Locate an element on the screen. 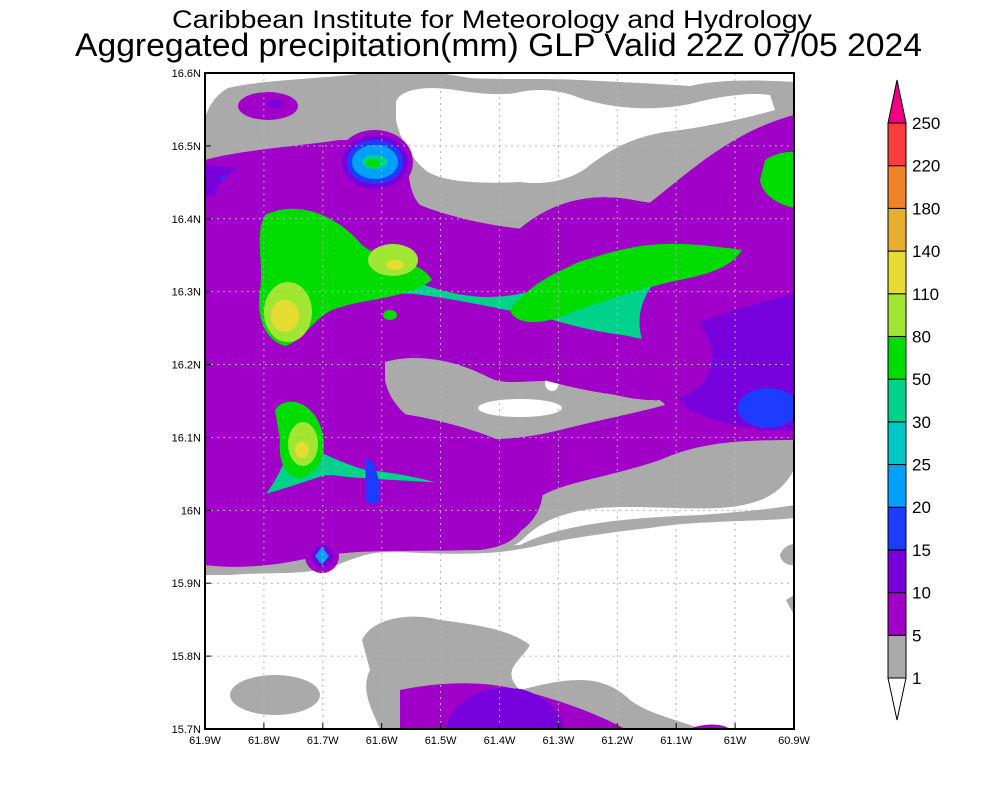 This screenshot has width=1000, height=800. y-tick-label: 16.4N is located at coordinates (186, 220).